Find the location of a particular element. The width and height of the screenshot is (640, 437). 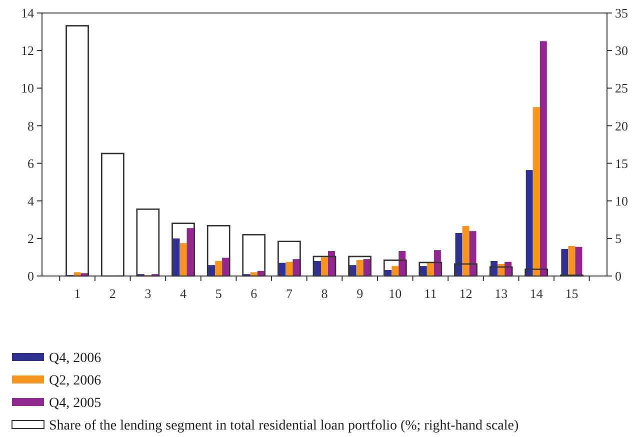

x-tick-label: 15 is located at coordinates (571, 293).